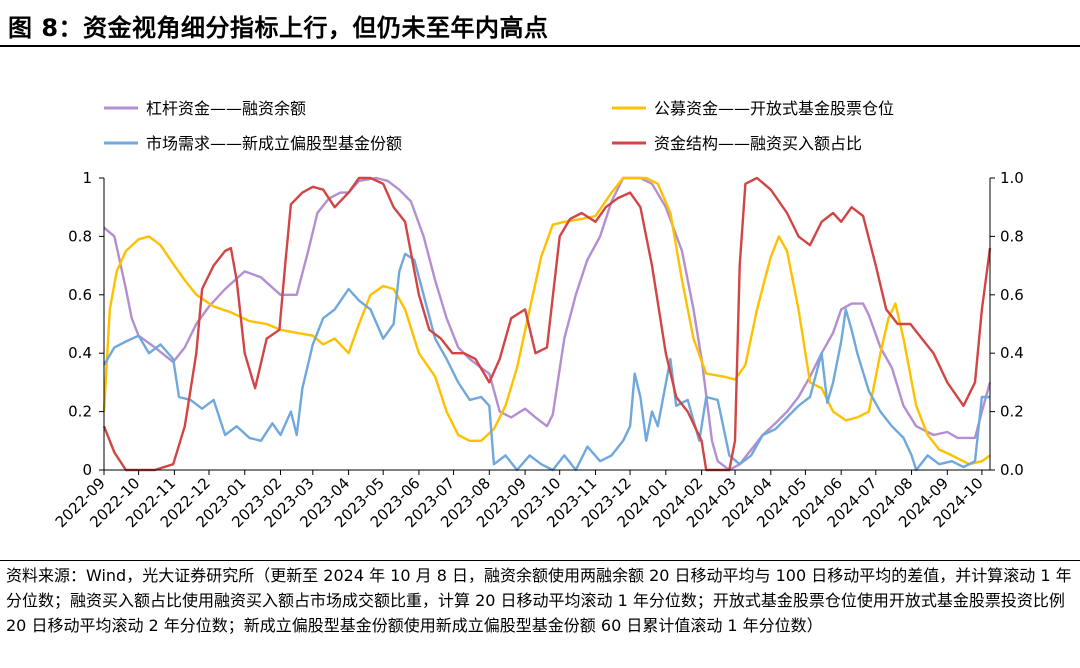  Describe the element at coordinates (80, 236) in the screenshot. I see `y-tick-left-label: 0.8` at that location.